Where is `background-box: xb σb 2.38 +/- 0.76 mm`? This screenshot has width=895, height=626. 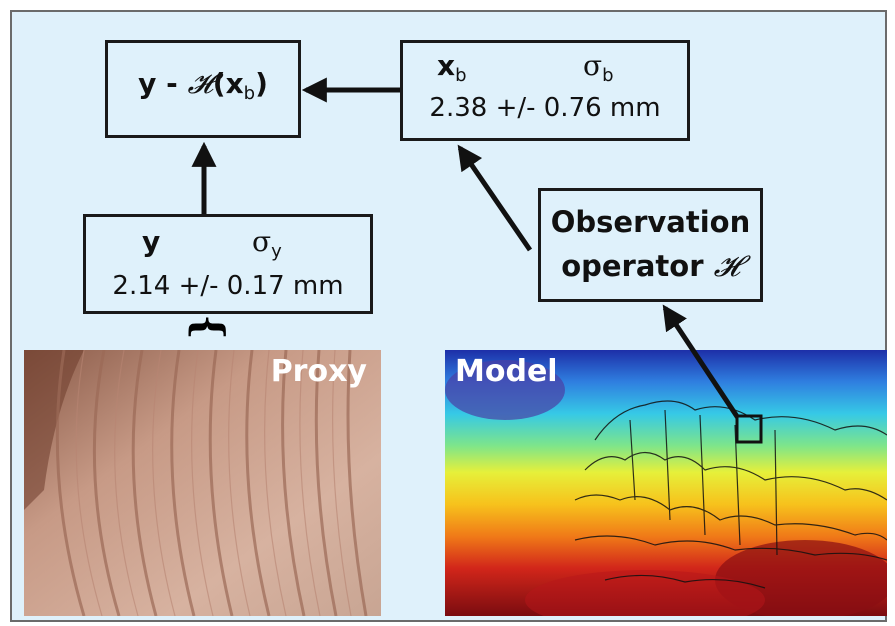 background-box: xb σb 2.38 +/- 0.76 mm is located at coordinates (545, 90).